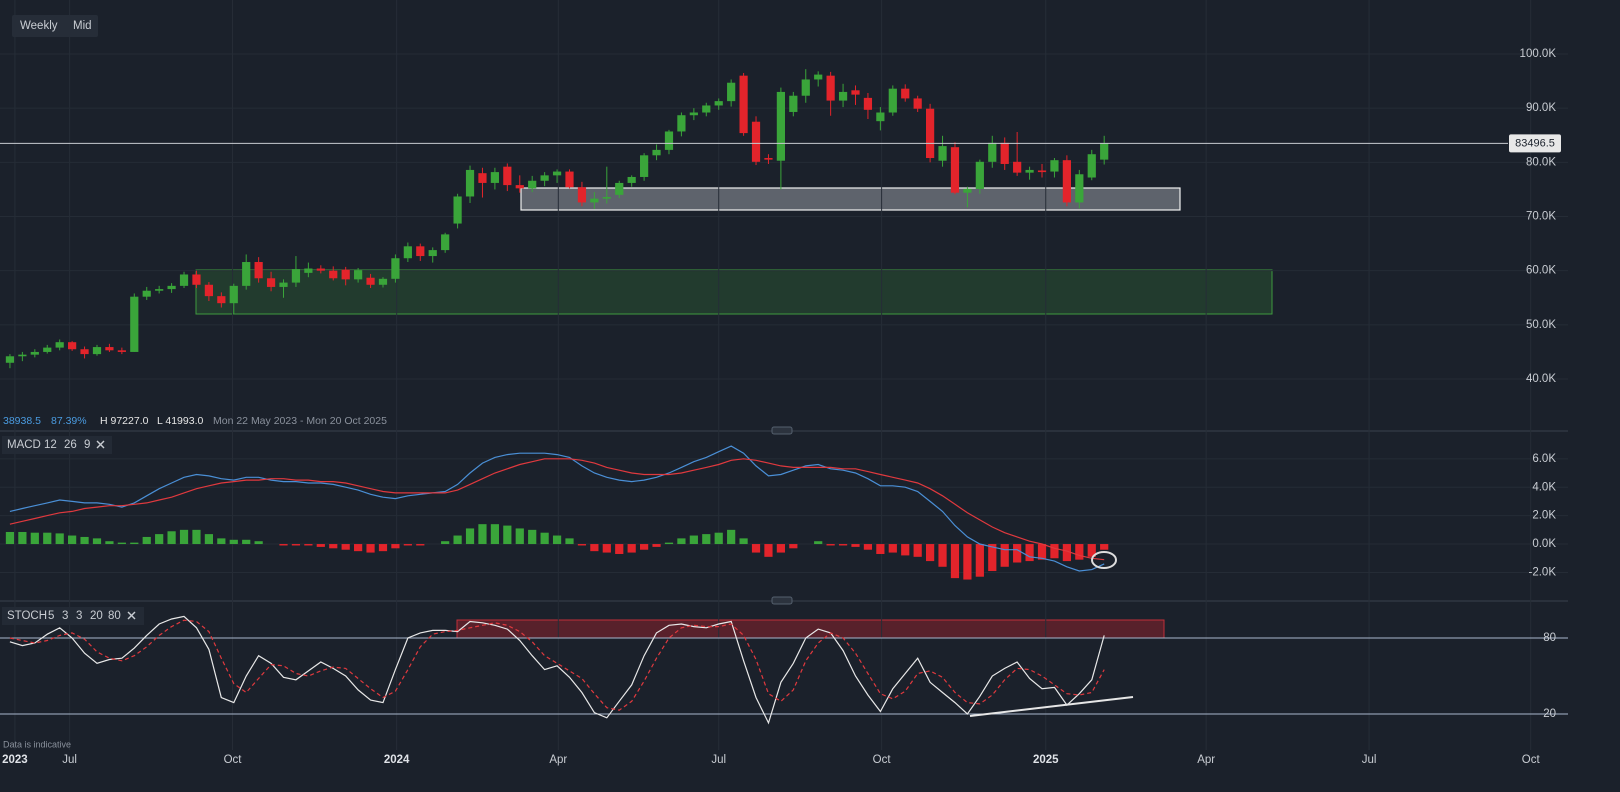 The image size is (1620, 792). Describe the element at coordinates (1549, 638) in the screenshot. I see `y-tick-label: 80` at that location.